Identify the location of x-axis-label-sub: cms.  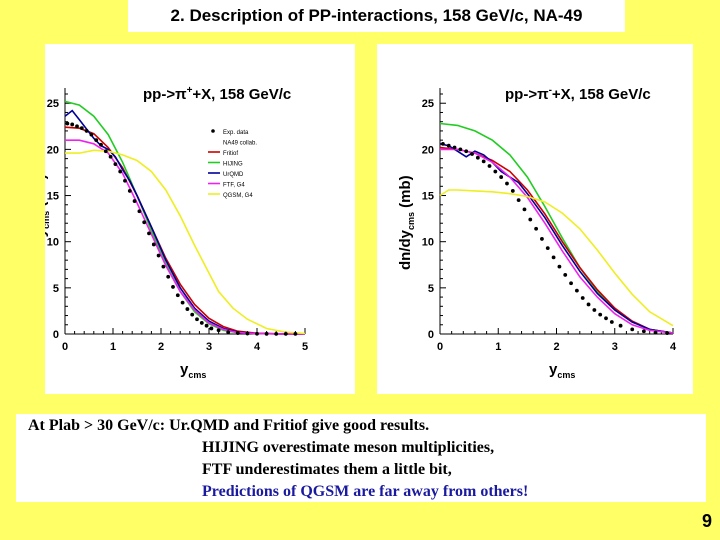
(566, 375).